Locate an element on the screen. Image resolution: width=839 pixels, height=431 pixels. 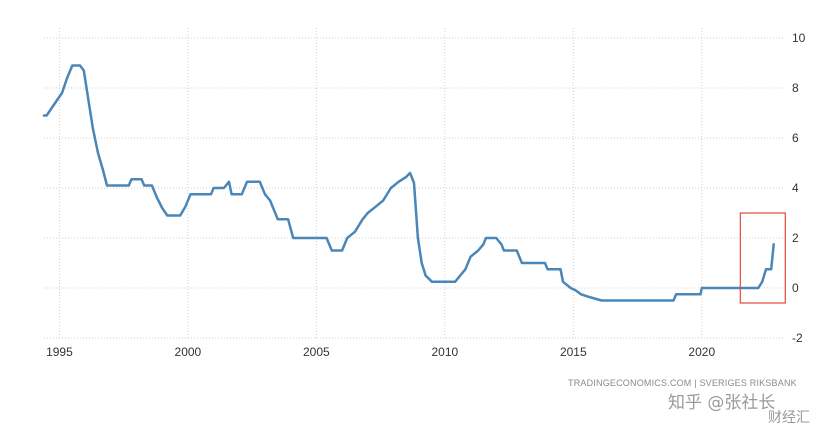
x-tick-label: 2015 is located at coordinates (573, 352).